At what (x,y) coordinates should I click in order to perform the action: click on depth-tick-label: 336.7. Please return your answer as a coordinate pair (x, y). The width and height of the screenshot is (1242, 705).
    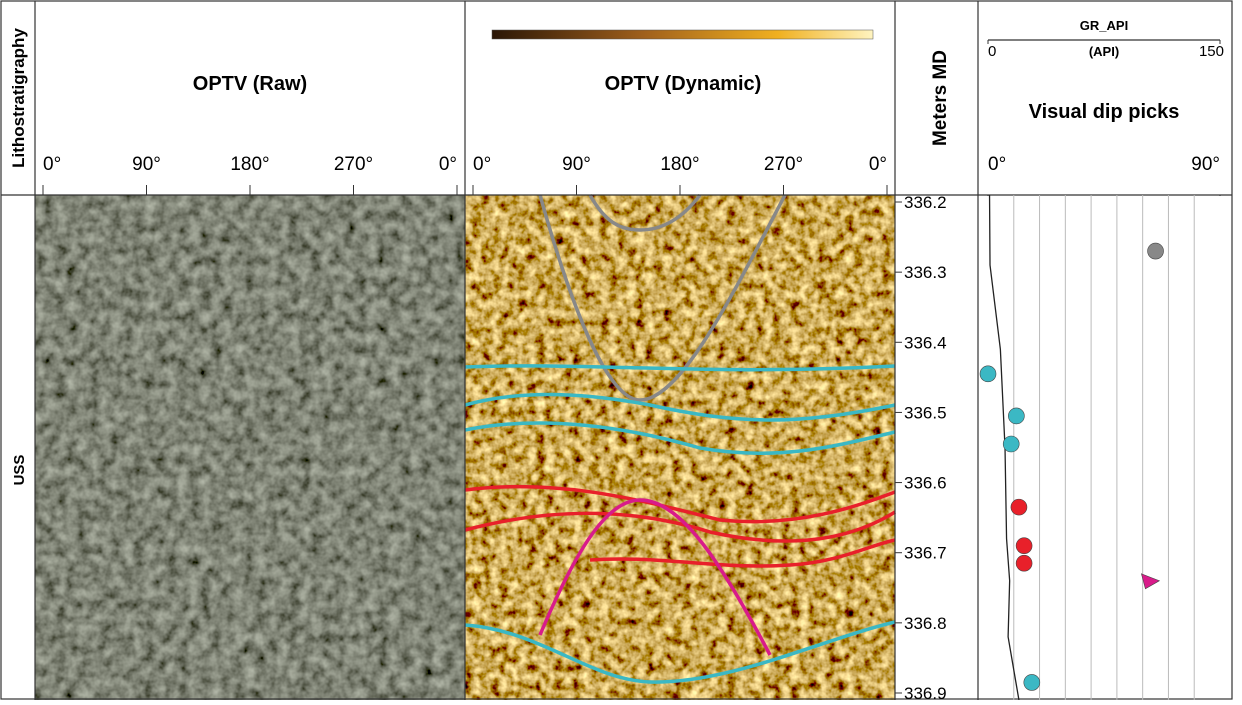
    Looking at the image, I should click on (925, 553).